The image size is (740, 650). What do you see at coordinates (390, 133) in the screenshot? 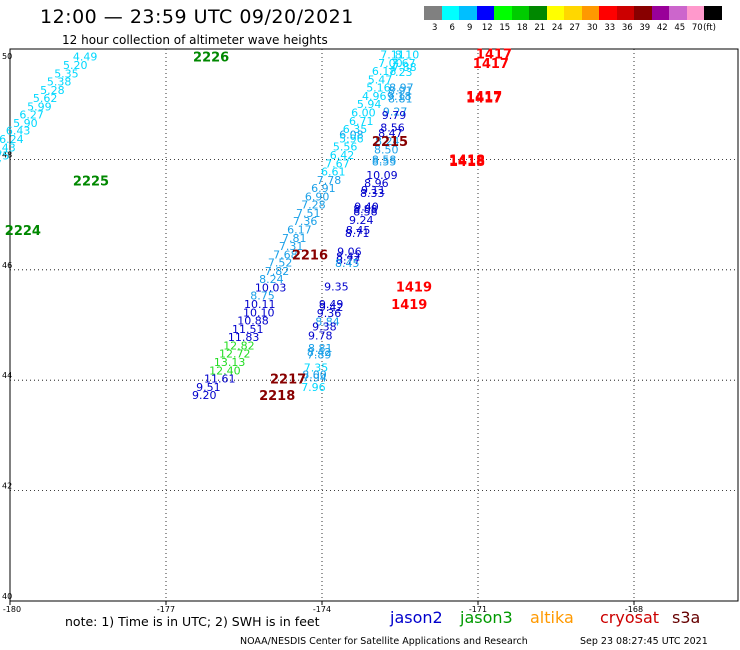
I see `wave-height-label: 8.47` at bounding box center [390, 133].